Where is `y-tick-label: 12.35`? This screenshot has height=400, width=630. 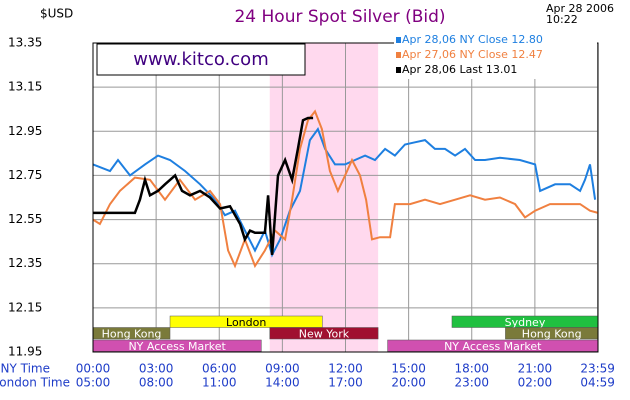
y-tick-label: 12.35 is located at coordinates (25, 263).